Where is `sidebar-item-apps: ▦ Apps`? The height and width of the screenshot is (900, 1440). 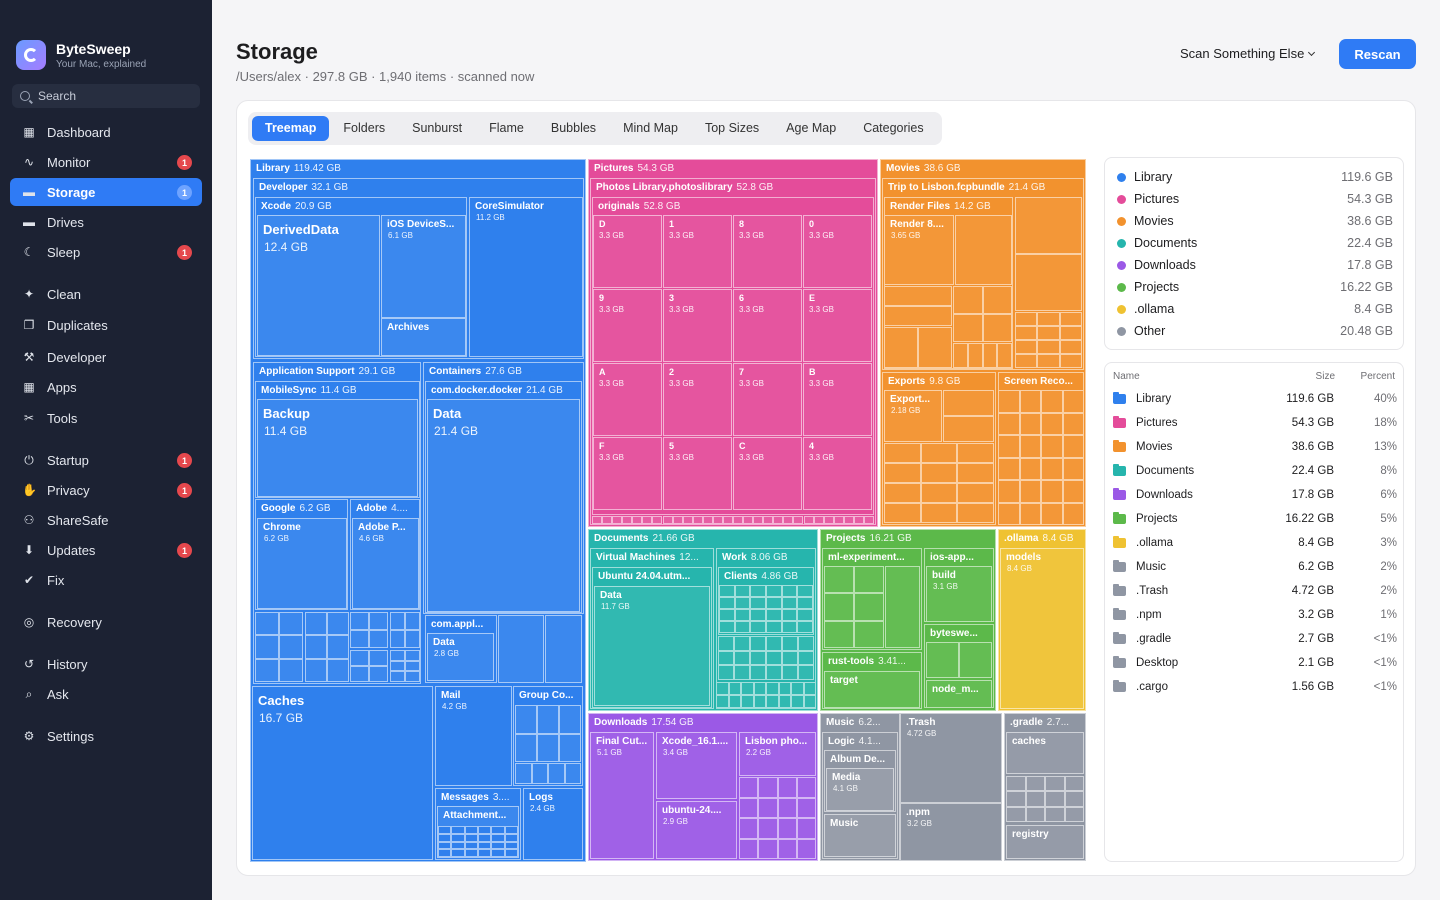
sidebar-item-apps: ▦ Apps is located at coordinates (106, 387).